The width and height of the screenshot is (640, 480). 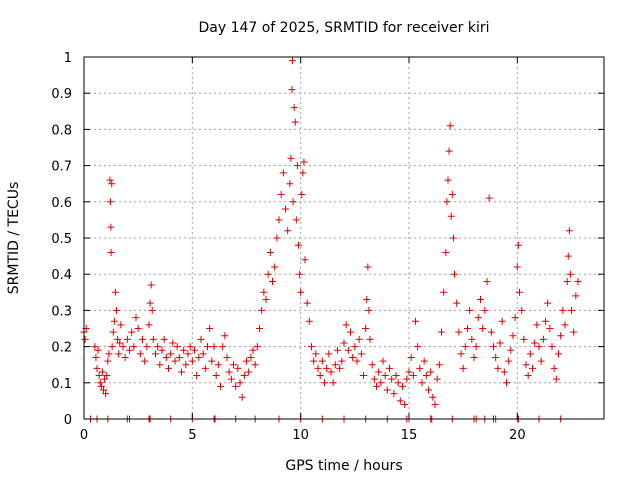 I want to click on x-tick-label: 10, so click(x=300, y=435).